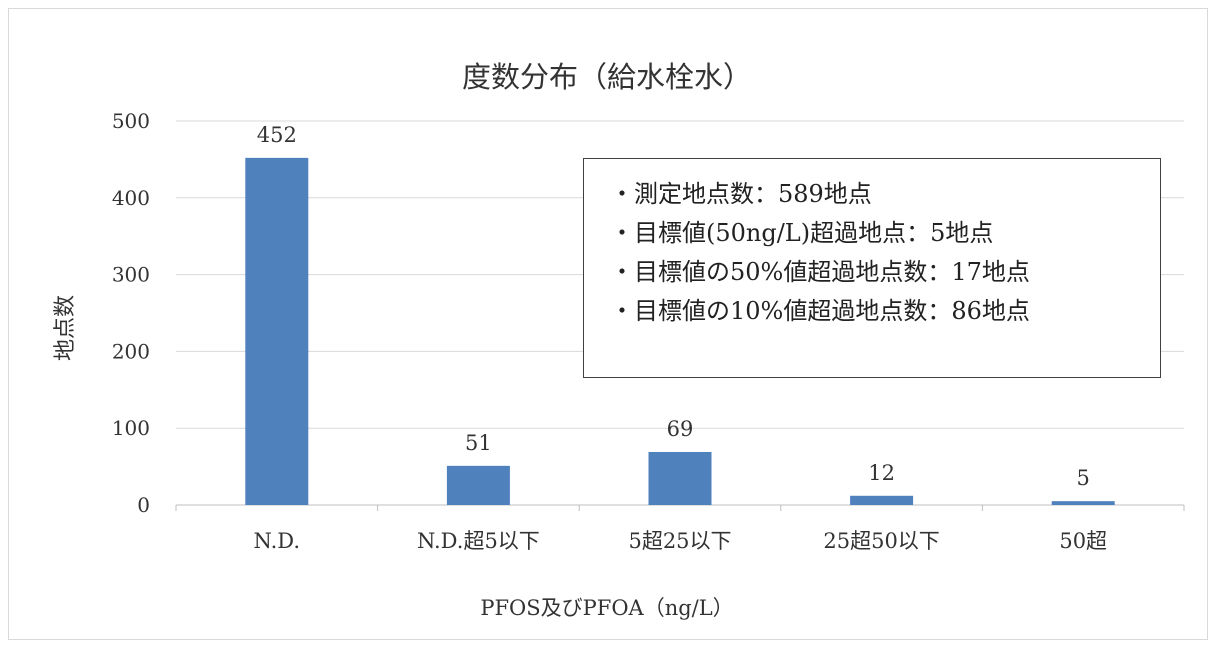 The height and width of the screenshot is (646, 1214). I want to click on y-tick-label: 100, so click(131, 428).